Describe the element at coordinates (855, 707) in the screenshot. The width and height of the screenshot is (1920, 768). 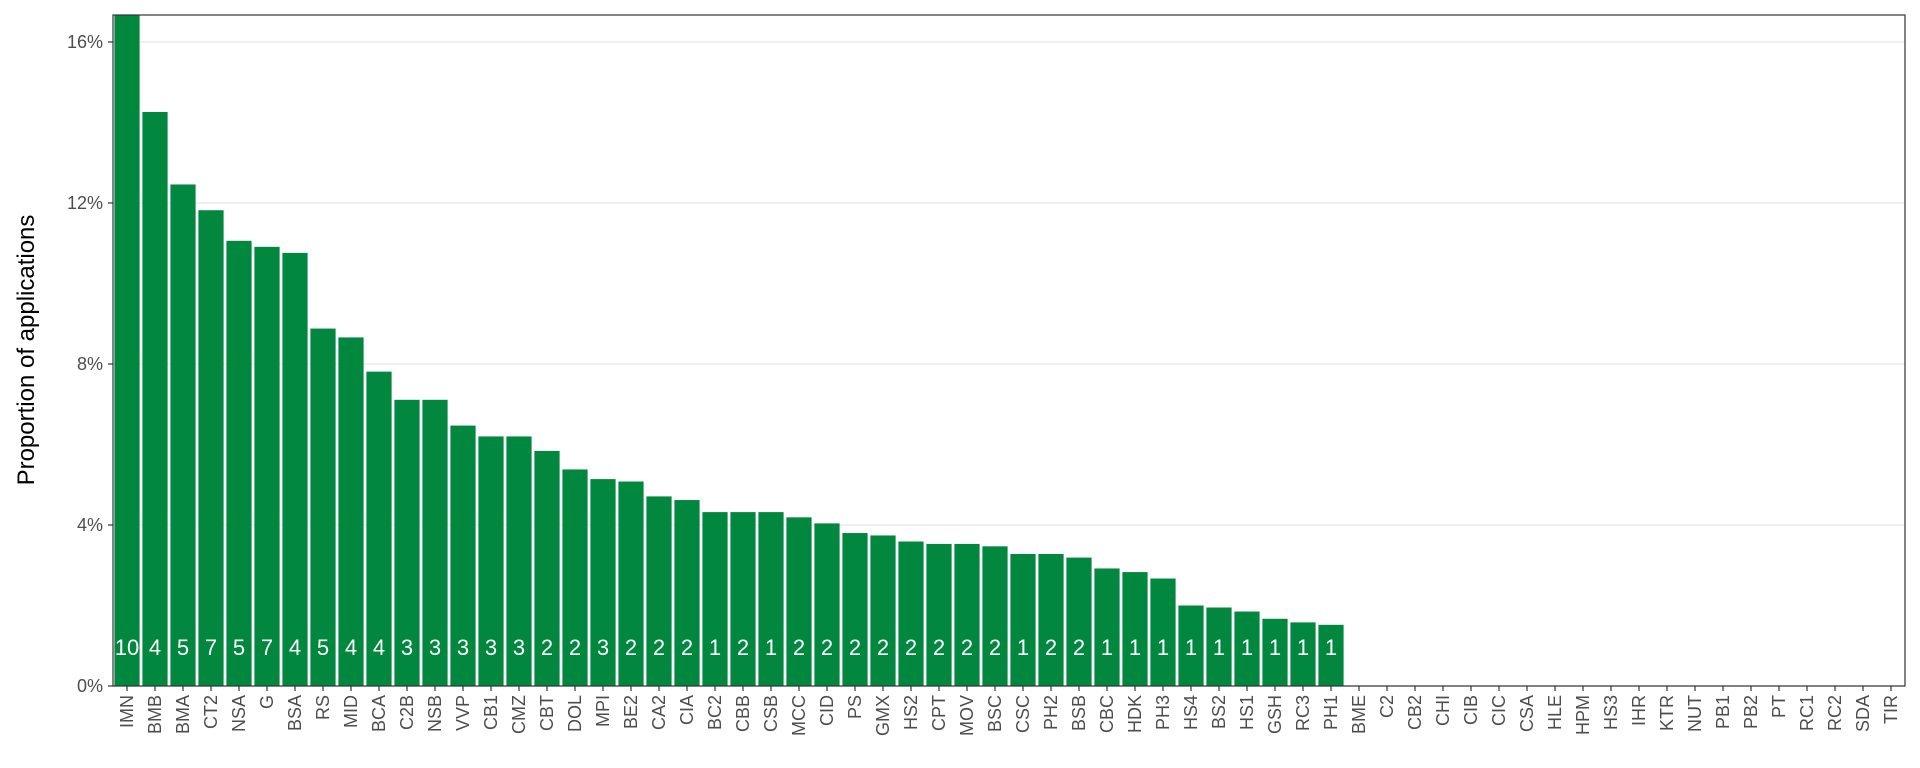
I see `x-tick-label: PS` at that location.